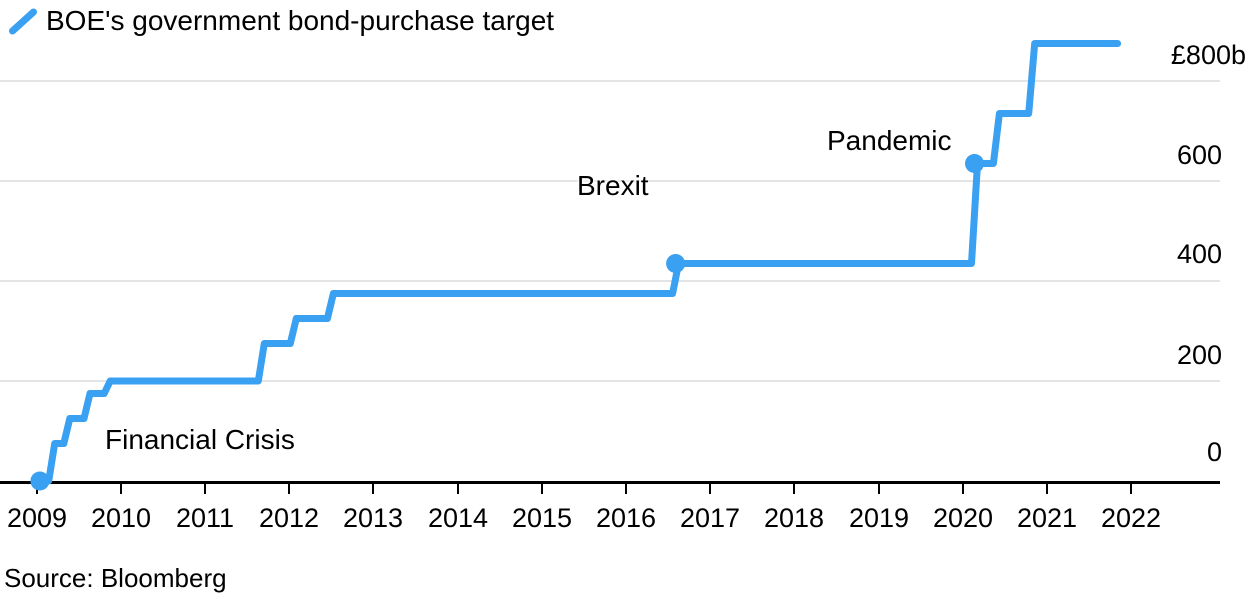  I want to click on y-tick-label-200: 200, so click(1199, 355).